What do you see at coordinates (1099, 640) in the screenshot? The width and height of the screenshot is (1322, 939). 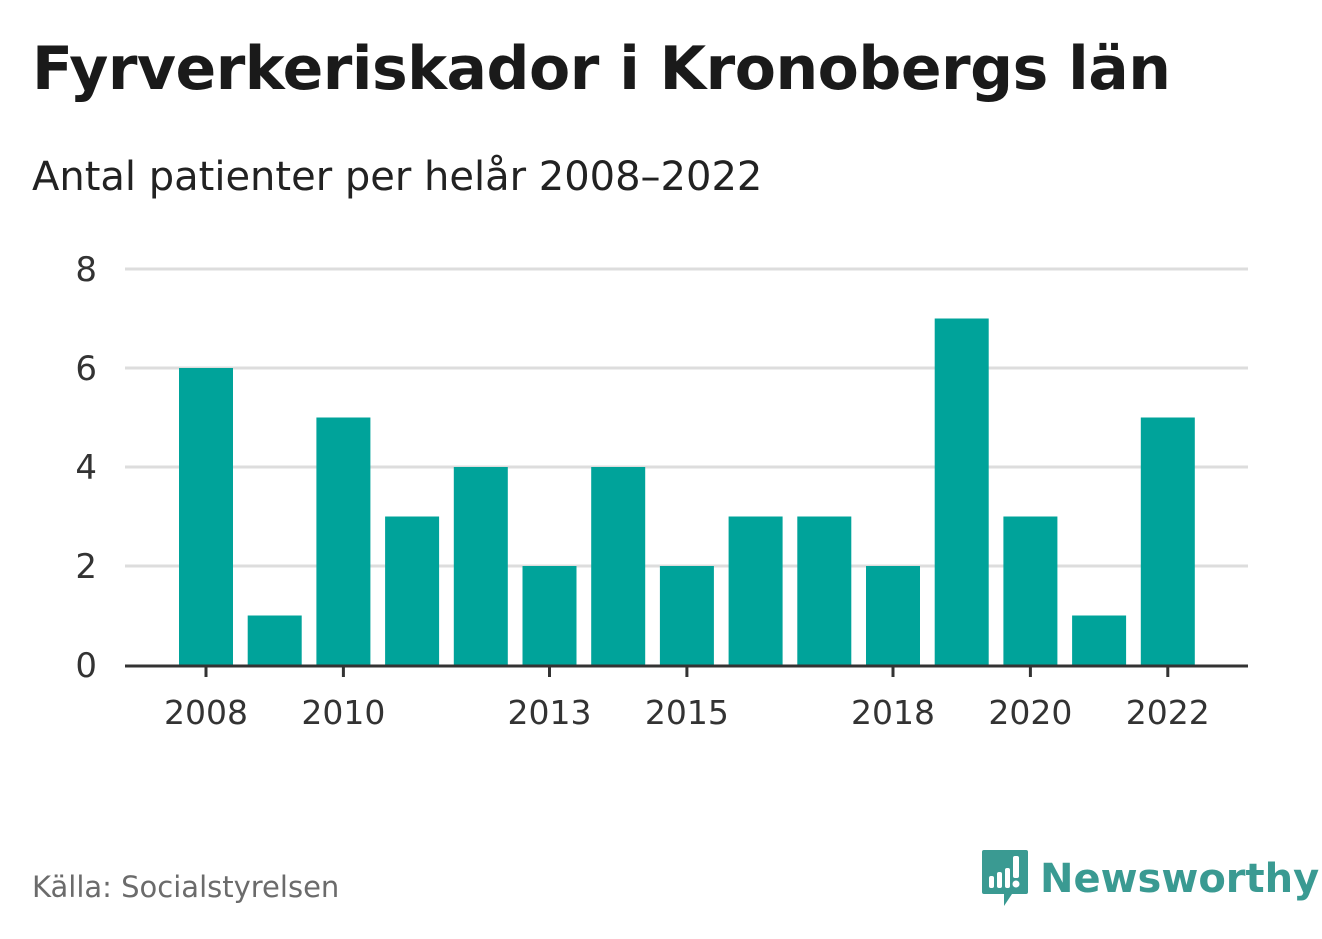 I see `bar-2021` at bounding box center [1099, 640].